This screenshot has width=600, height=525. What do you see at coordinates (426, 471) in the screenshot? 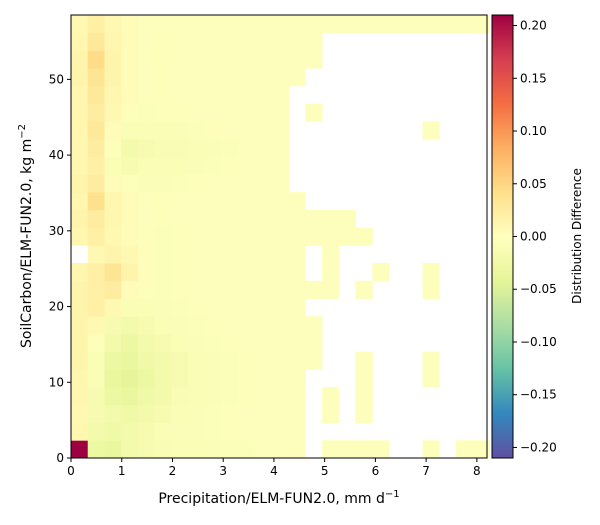
I see `x-tick-label: 7` at bounding box center [426, 471].